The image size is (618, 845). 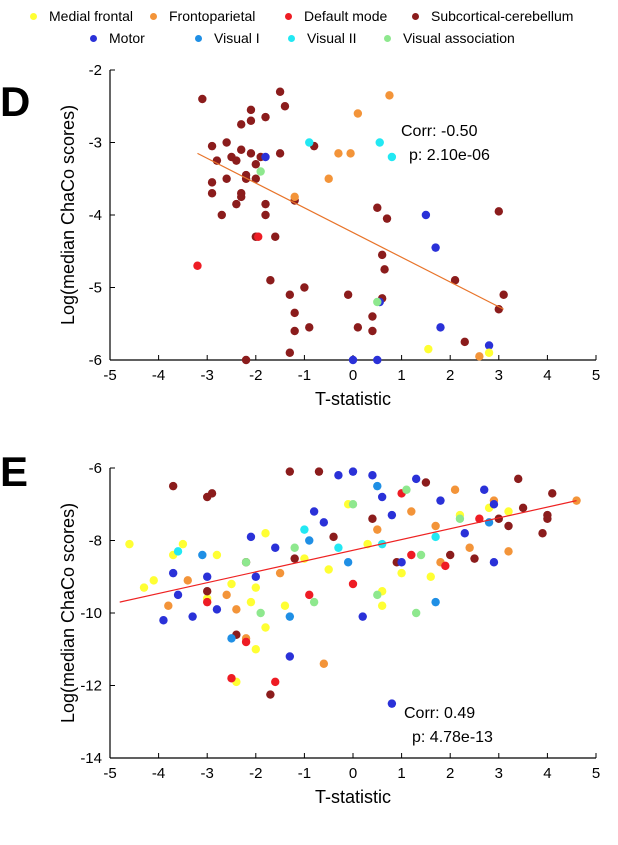 I want to click on legend-item: Motor, so click(x=117, y=38).